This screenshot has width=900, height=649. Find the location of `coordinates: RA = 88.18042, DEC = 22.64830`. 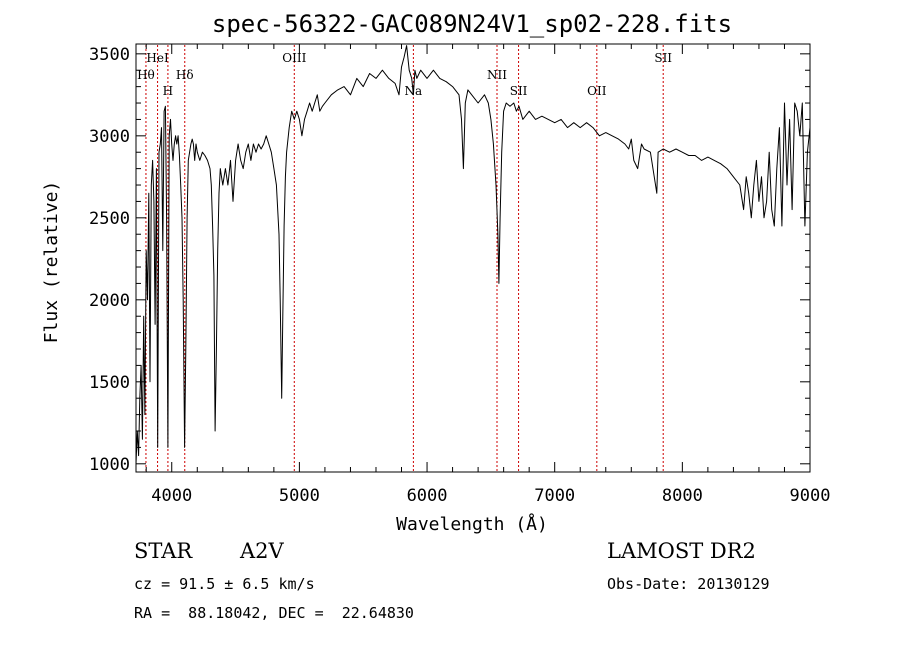

coordinates: RA = 88.18042, DEC = 22.64830 is located at coordinates (274, 613).